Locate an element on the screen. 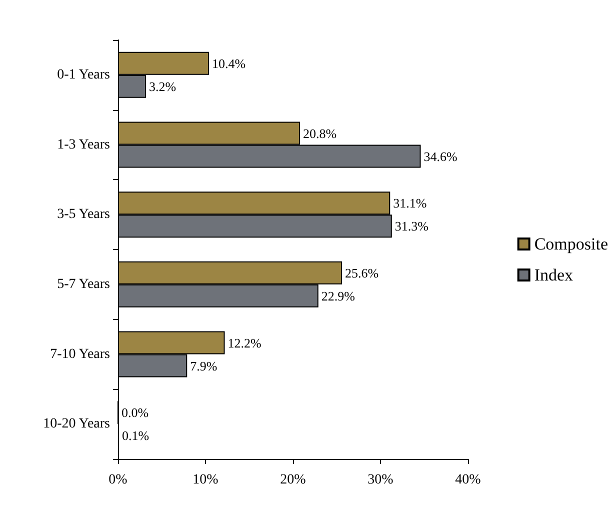 Image resolution: width=613 pixels, height=519 pixels. data-label: 34.6% is located at coordinates (441, 156).